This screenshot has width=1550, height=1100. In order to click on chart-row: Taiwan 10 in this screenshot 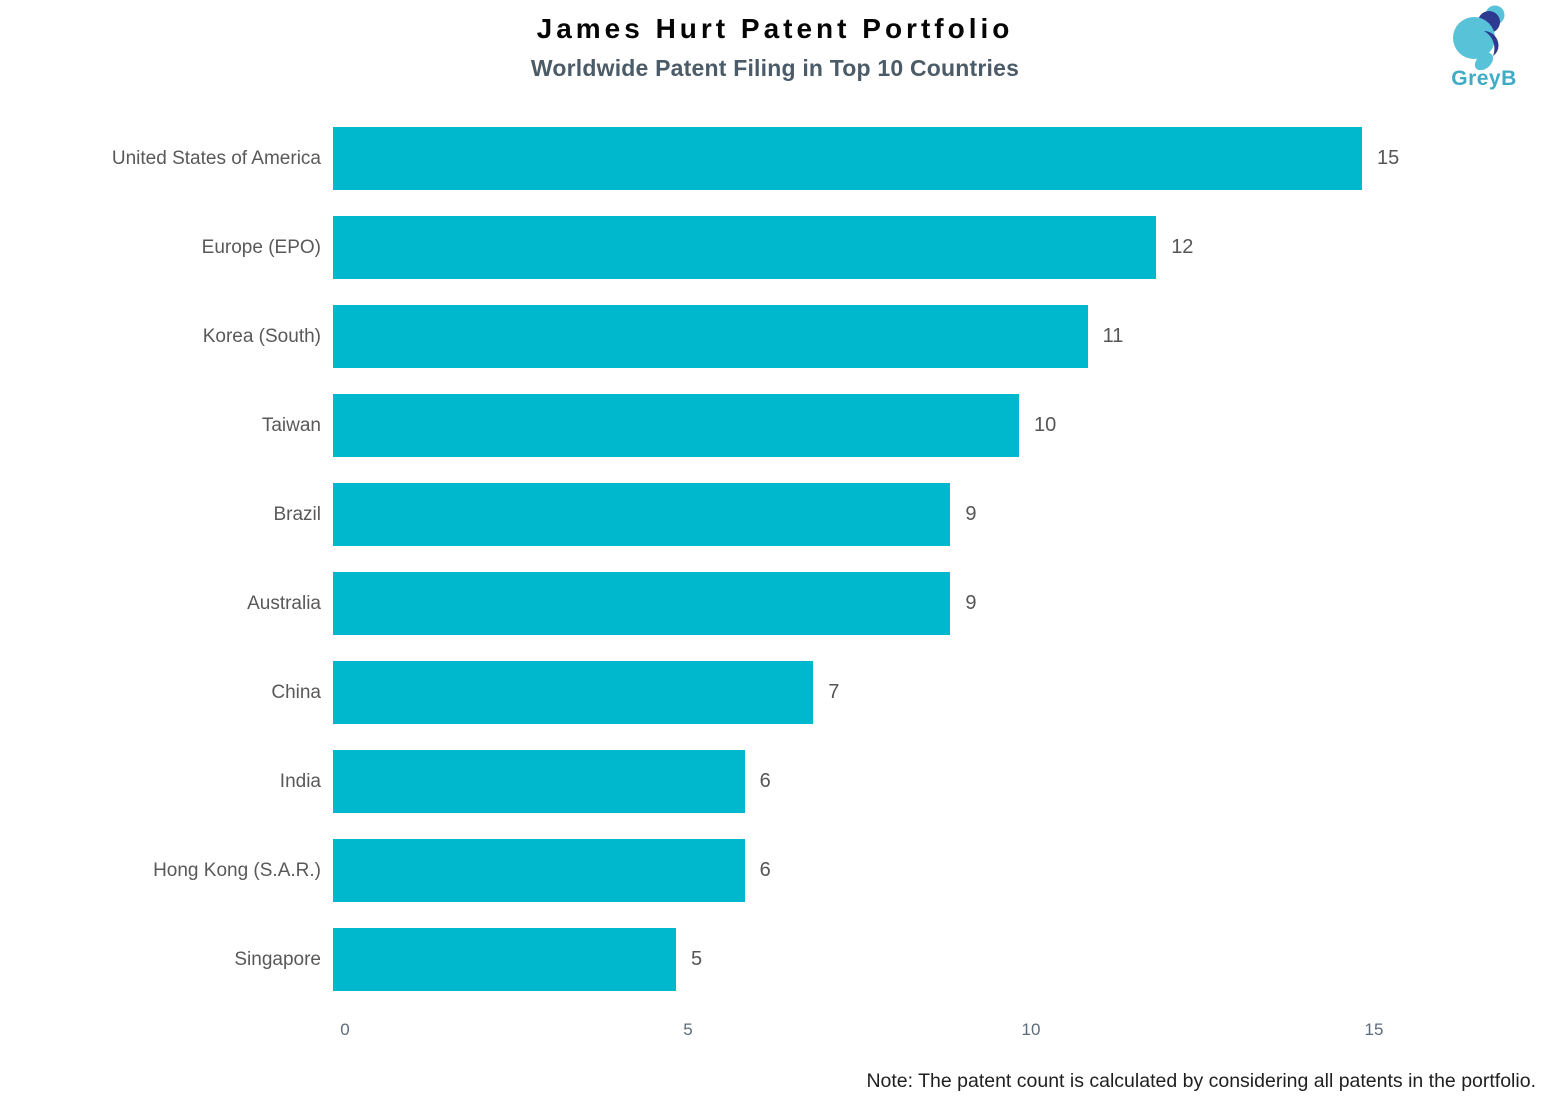, I will do `click(775, 425)`.